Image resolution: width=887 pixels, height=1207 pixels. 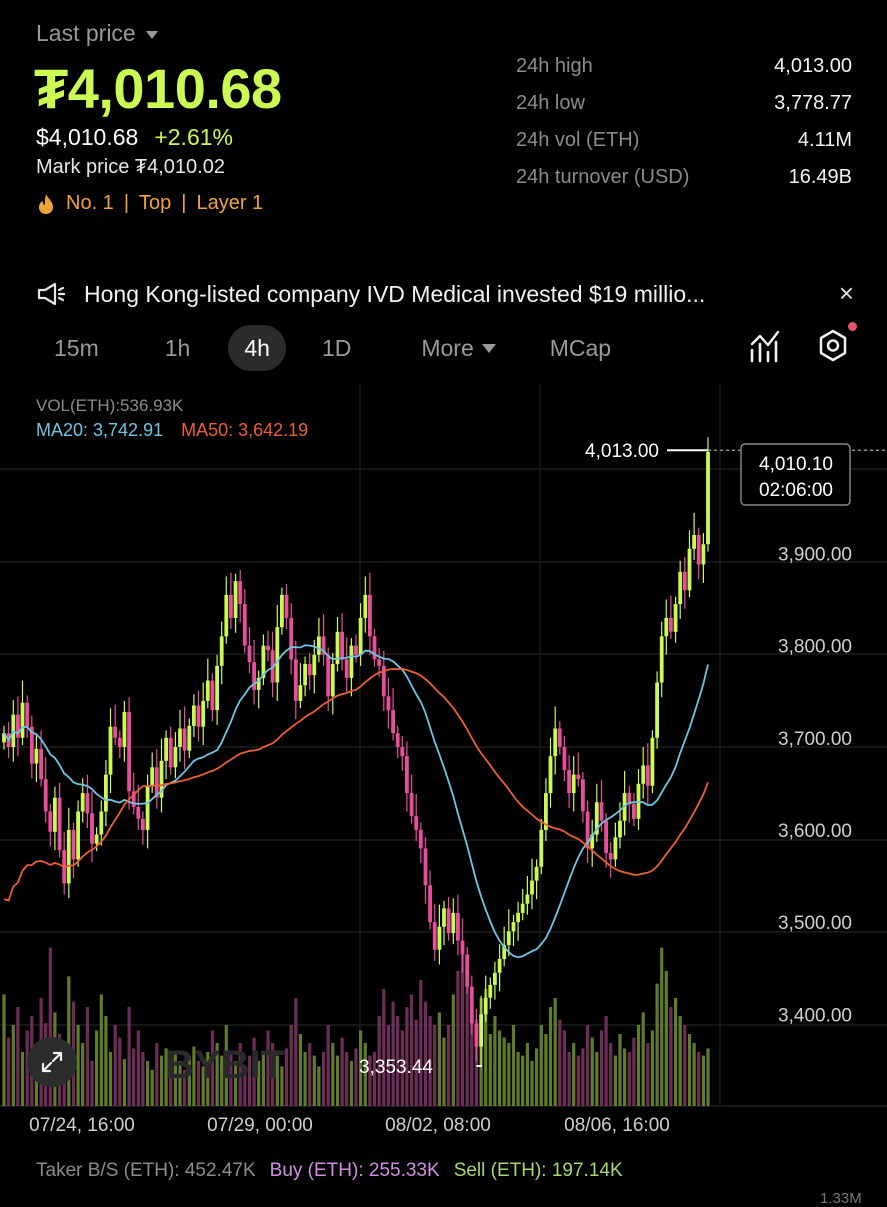 I want to click on taker-sell: Sell (ETH): 197.14K, so click(x=538, y=1170).